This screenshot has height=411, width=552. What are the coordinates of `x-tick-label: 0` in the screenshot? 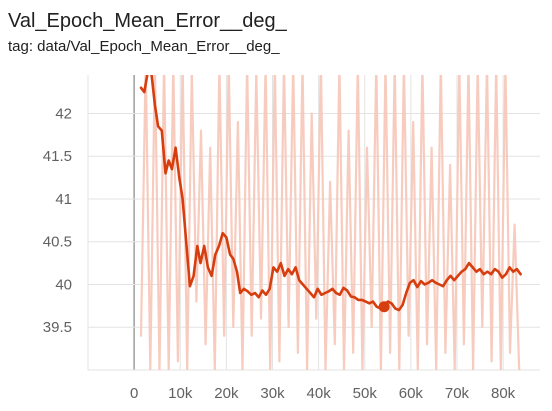 It's located at (134, 393).